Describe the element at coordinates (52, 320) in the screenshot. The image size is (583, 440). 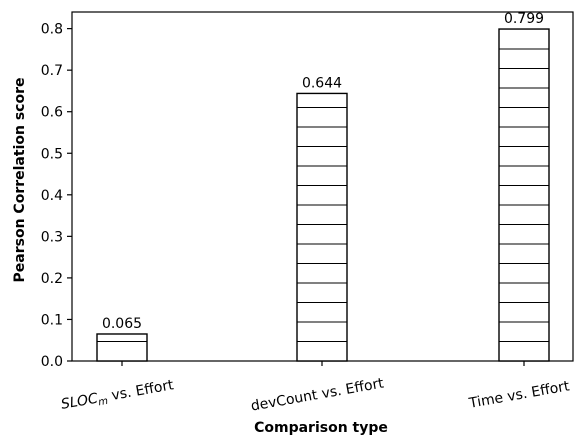
I see `y-tick-label: 0.1` at that location.